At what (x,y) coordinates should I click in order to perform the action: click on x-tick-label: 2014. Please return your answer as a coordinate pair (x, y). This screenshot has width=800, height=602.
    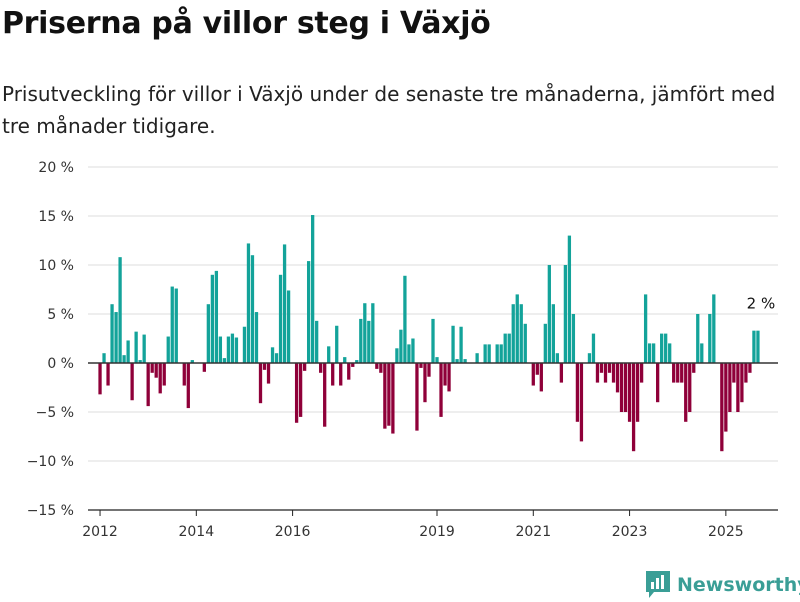
    Looking at the image, I should click on (196, 532).